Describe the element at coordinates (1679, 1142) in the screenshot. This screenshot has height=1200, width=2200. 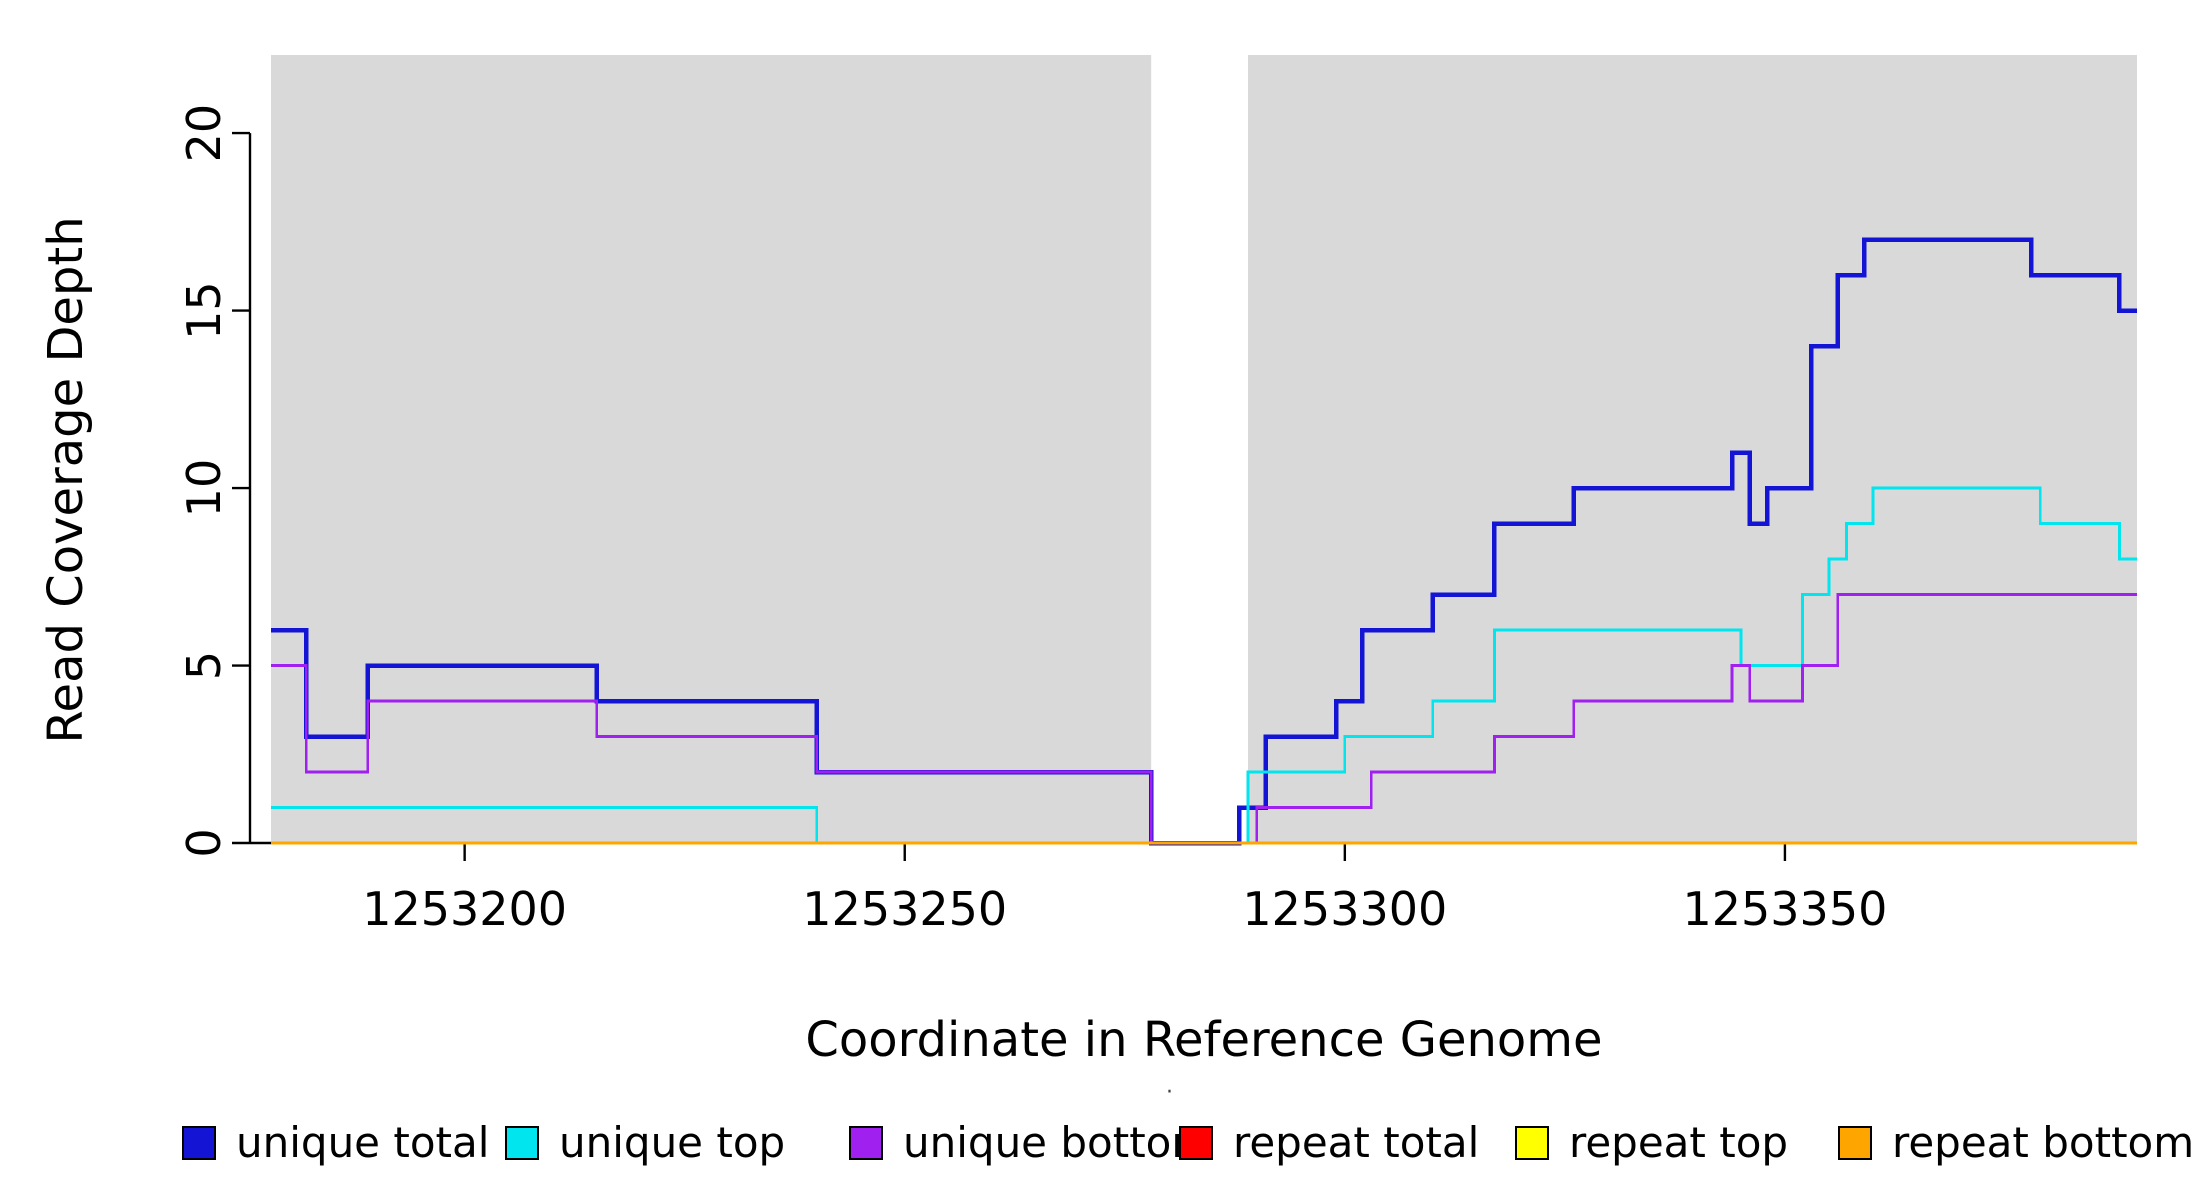
I see `legend-label: repeat top` at that location.